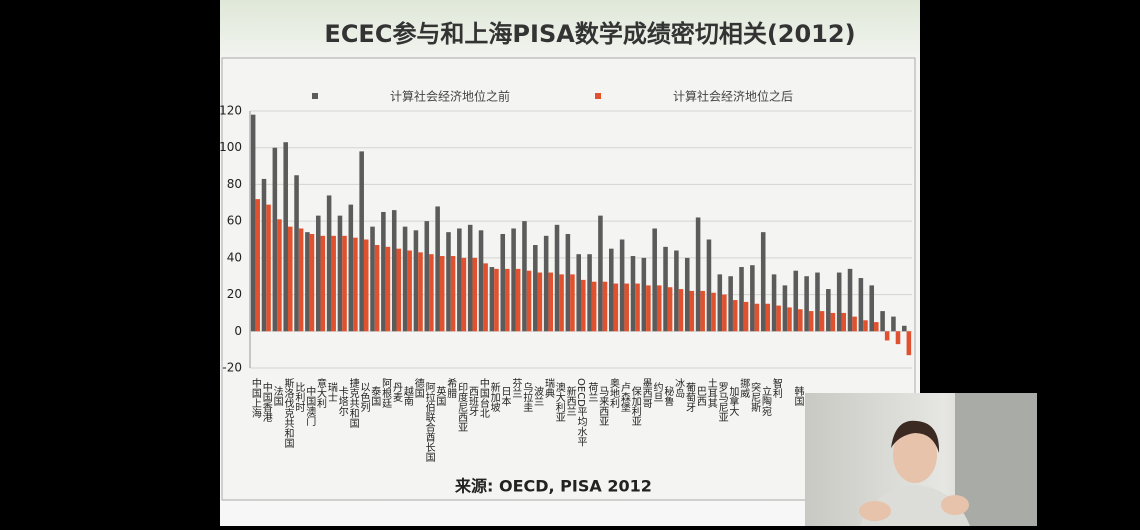 Image resolution: width=1140 pixels, height=530 pixels. I want to click on x-tick-label: 阿根廷, so click(386, 393).